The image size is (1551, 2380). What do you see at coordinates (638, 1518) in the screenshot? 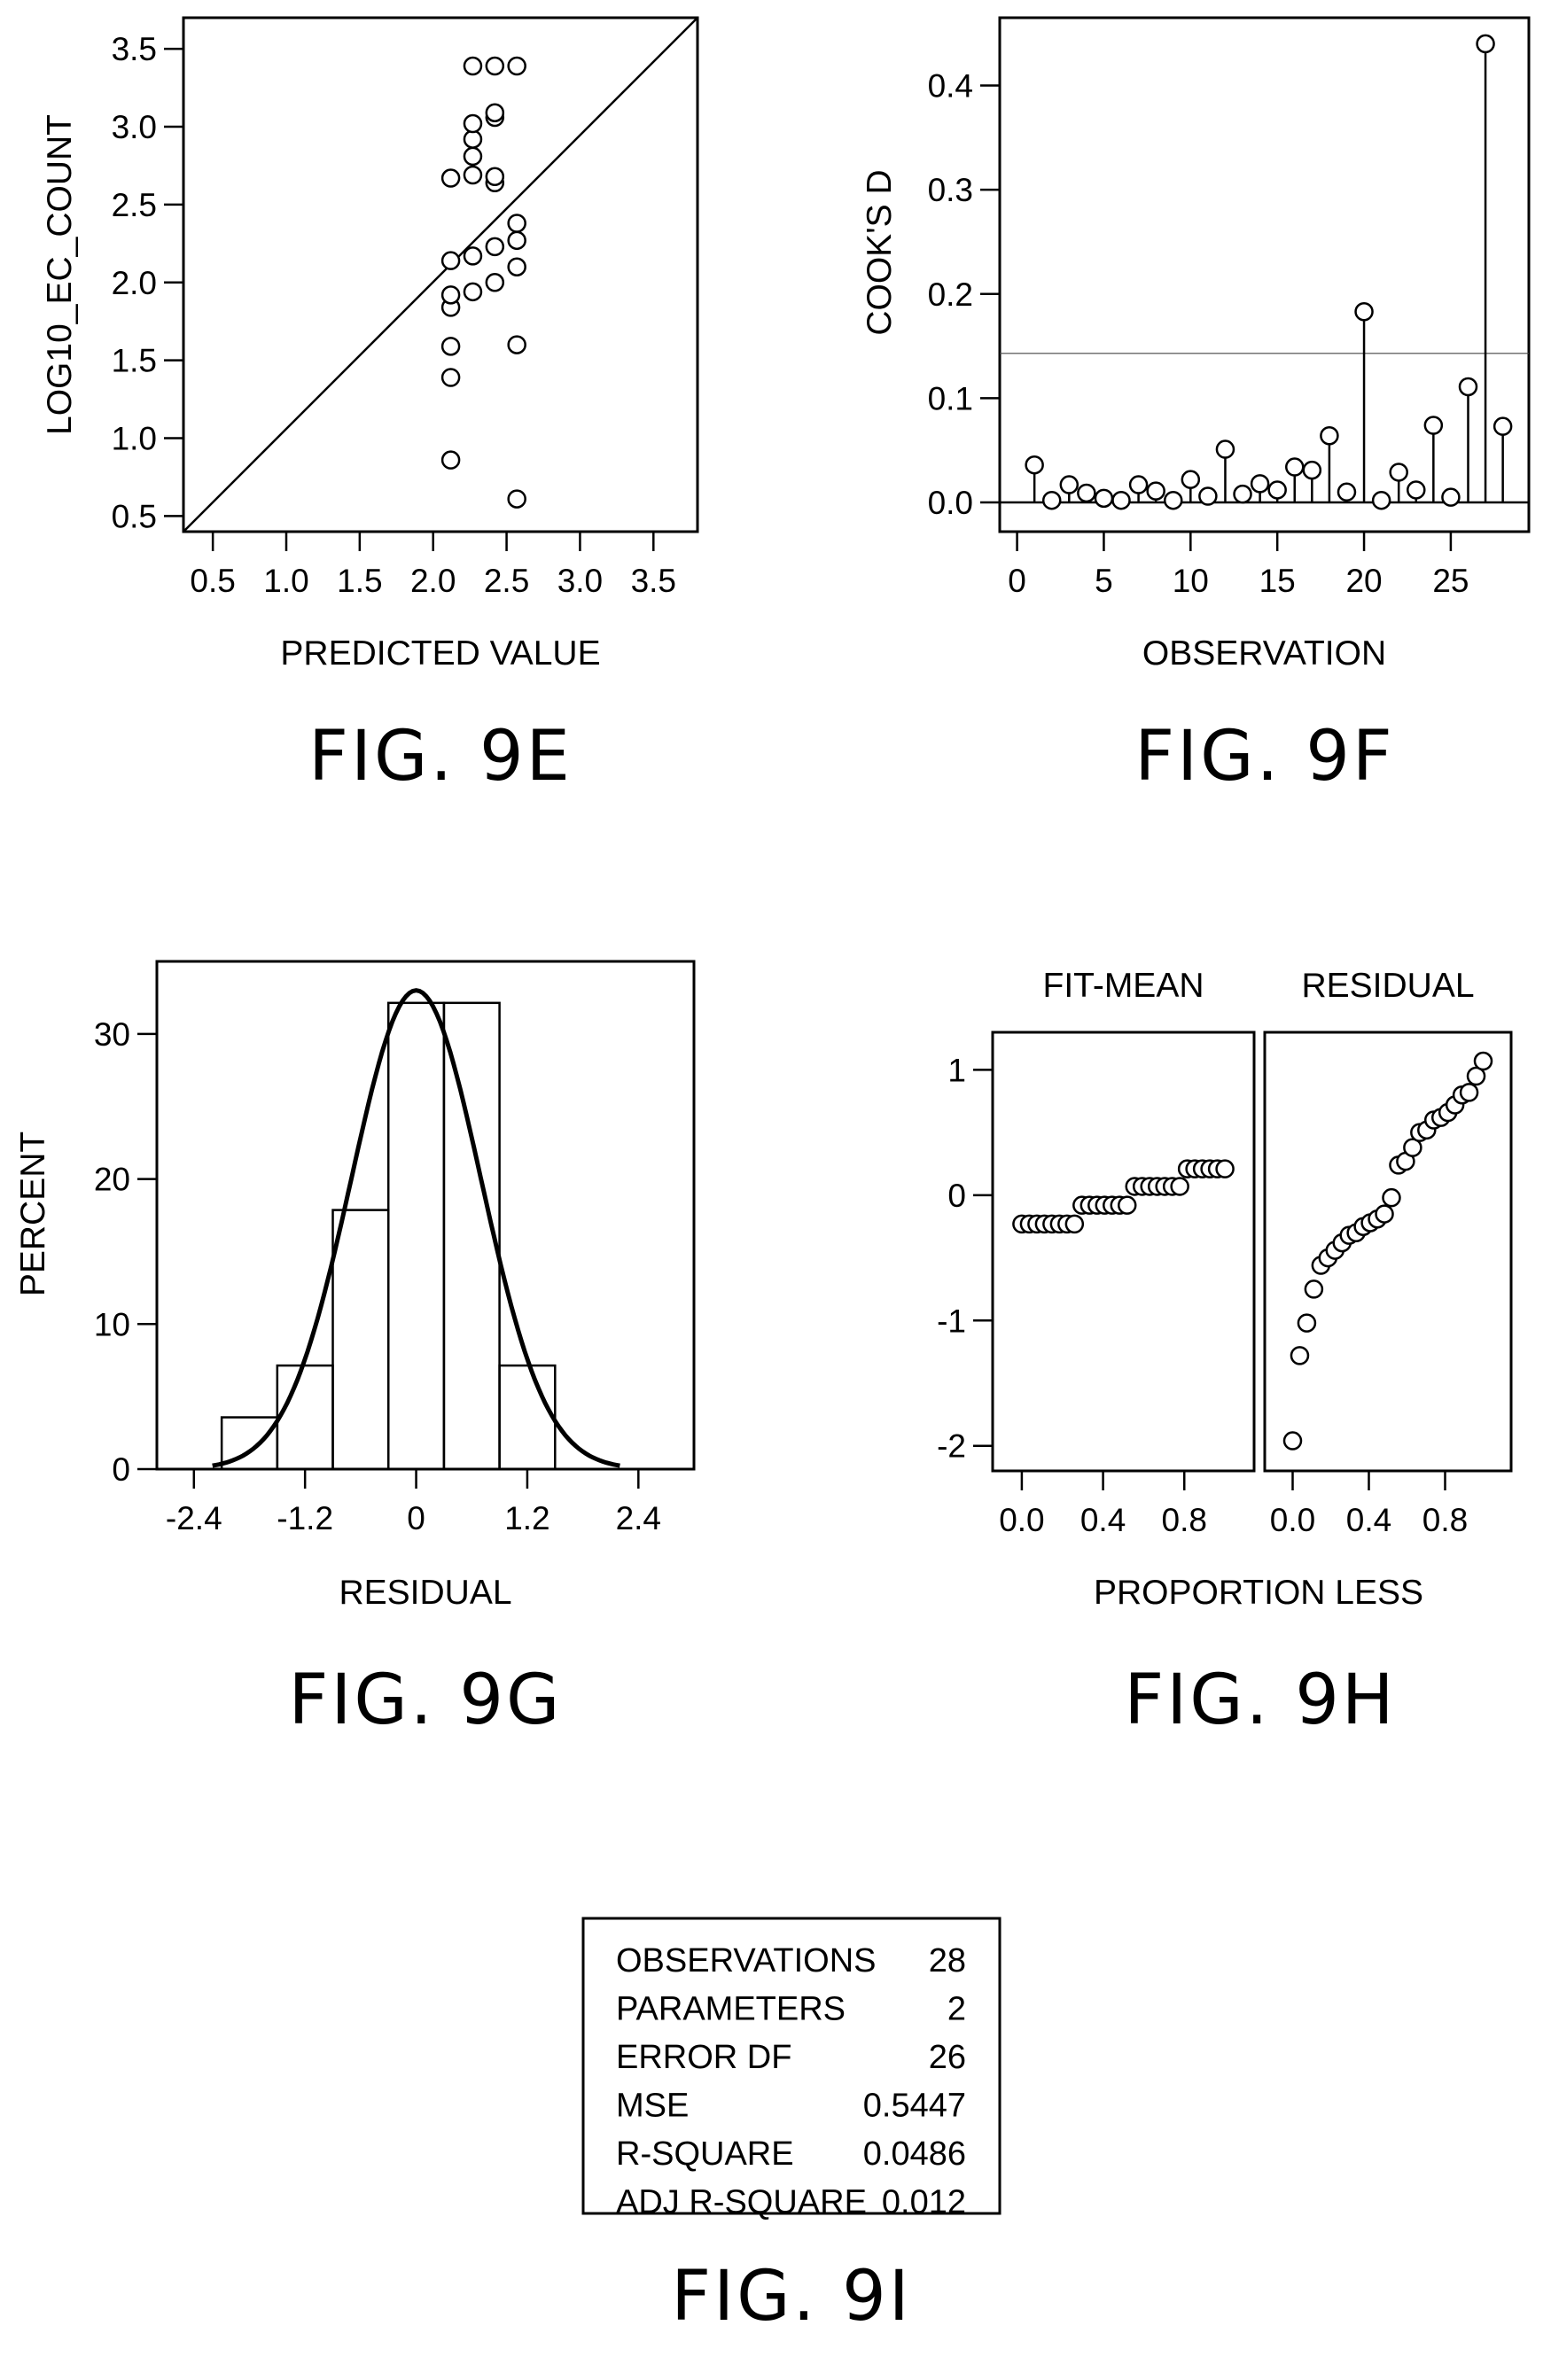
I see `x-tick-label-9g: 2.4` at bounding box center [638, 1518].